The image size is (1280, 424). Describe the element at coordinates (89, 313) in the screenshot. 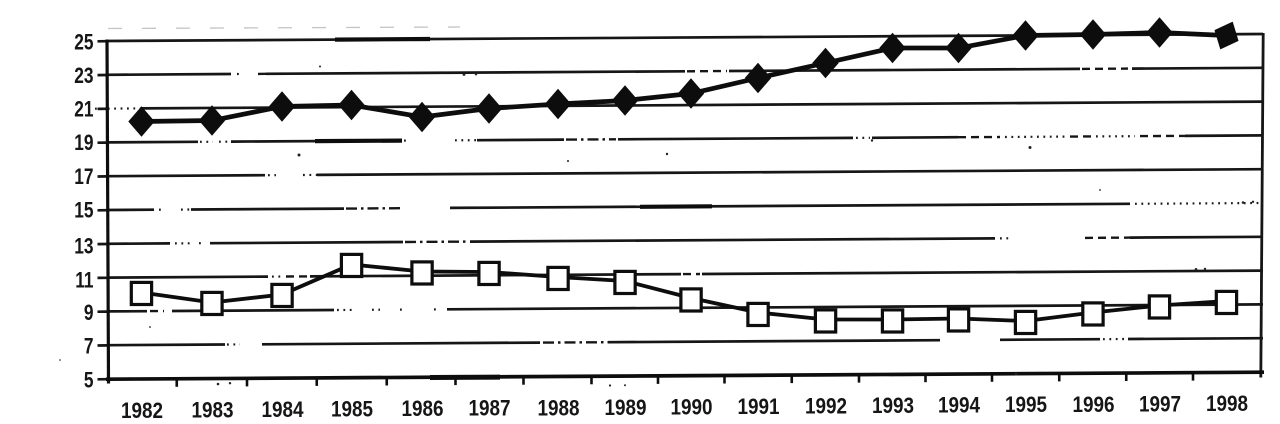

I see `svg-text: 9` at that location.